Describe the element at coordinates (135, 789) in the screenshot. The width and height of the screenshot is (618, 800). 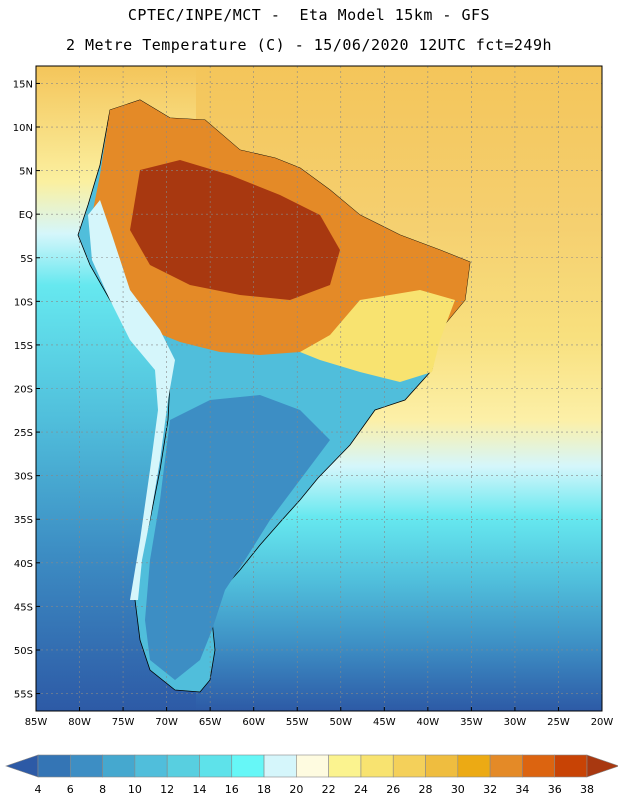
I see `legend-label: 10` at that location.